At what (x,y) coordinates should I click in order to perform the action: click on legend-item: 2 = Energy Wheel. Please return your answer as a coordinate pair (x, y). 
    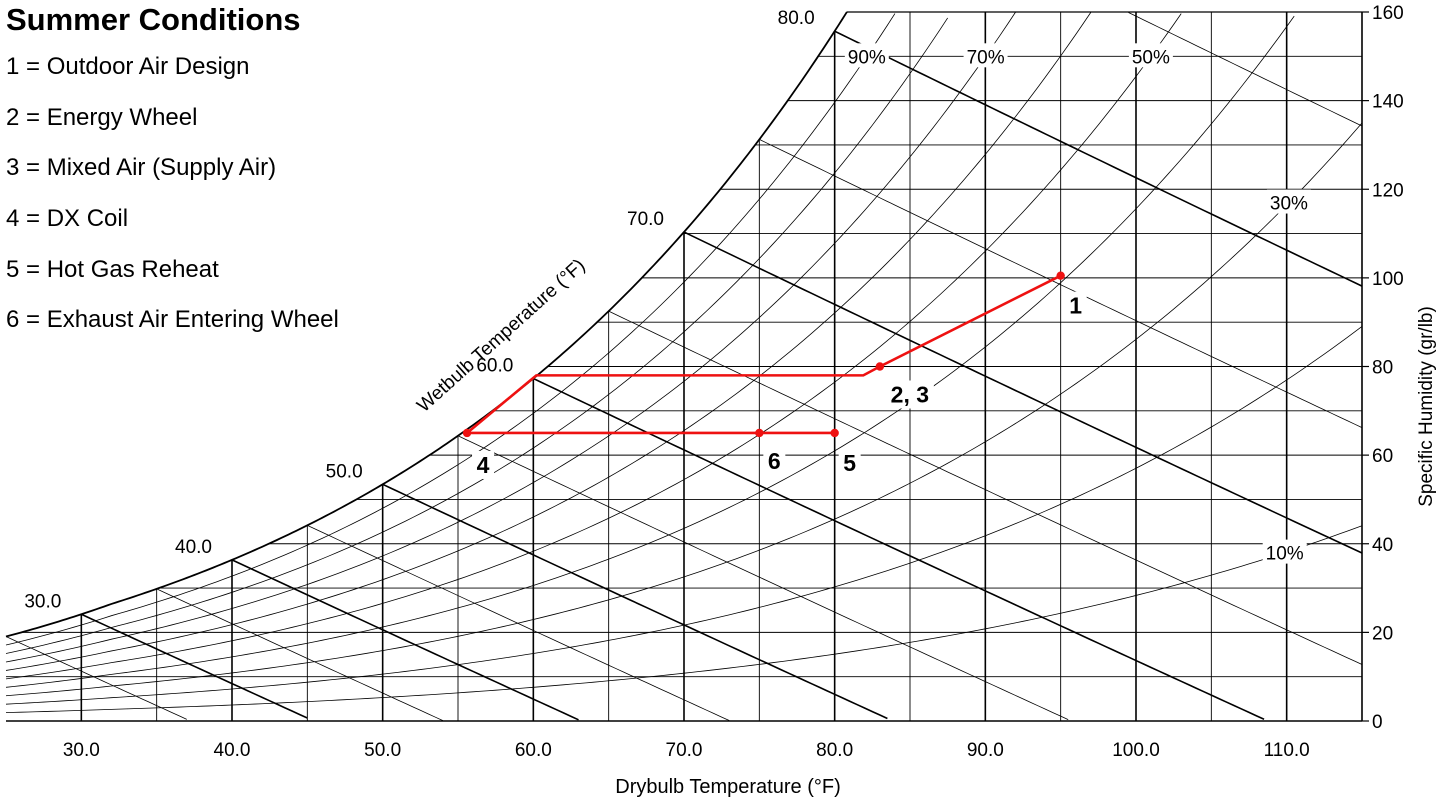
    Looking at the image, I should click on (102, 117).